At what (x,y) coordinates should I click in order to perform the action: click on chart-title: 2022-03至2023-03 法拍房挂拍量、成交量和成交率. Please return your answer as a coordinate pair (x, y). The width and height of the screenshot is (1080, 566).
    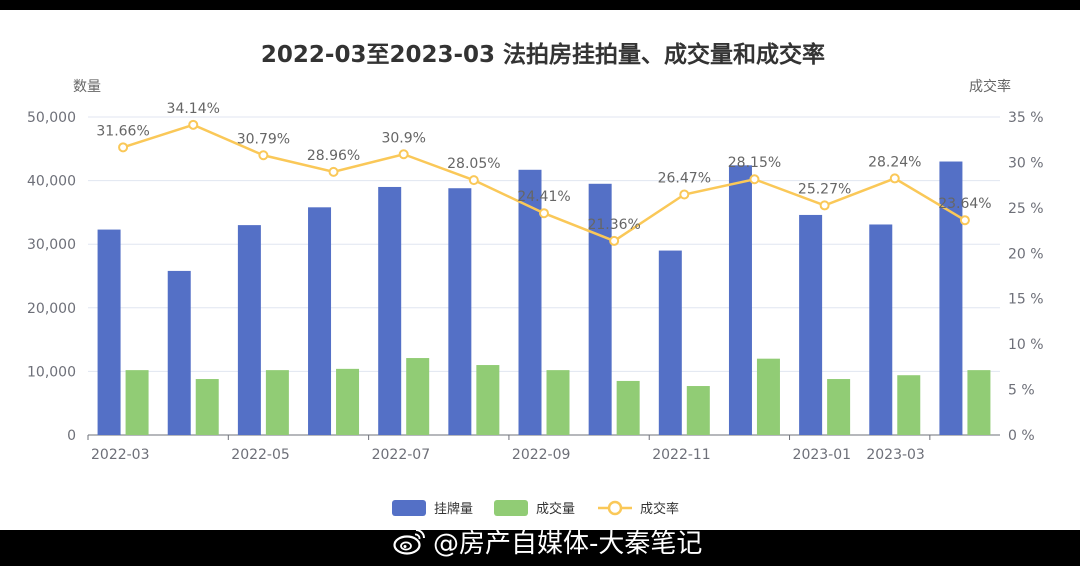
    Looking at the image, I should click on (543, 54).